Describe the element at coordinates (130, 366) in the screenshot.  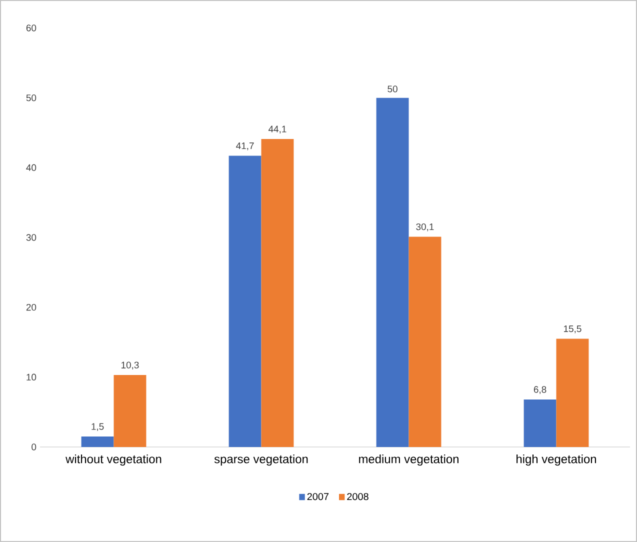
I see `data-label: 10,3` at that location.